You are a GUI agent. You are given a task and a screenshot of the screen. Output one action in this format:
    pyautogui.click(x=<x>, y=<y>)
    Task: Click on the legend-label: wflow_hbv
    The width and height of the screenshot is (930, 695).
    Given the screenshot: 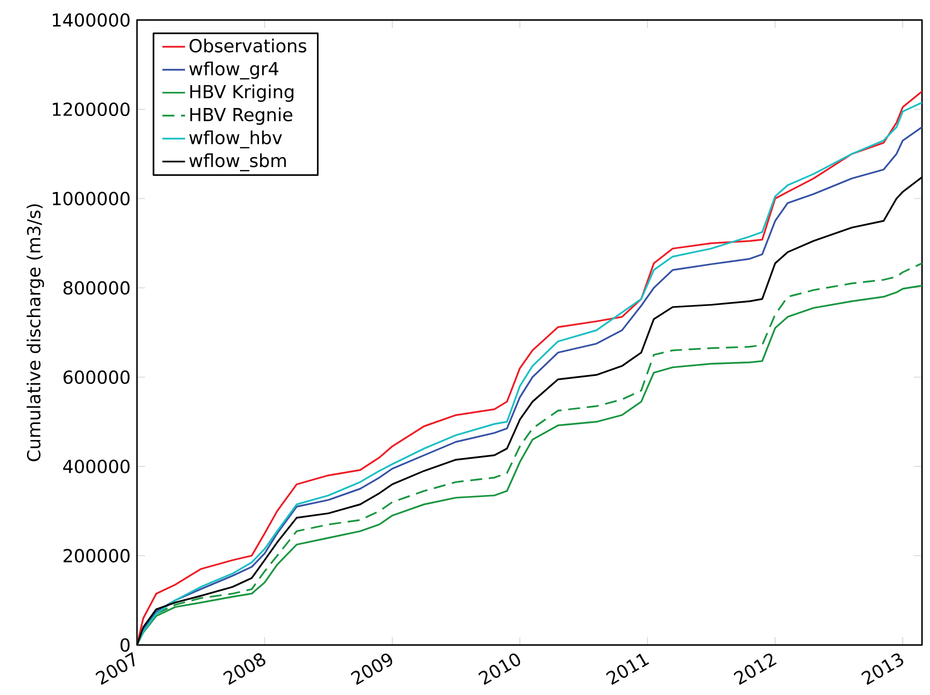 What is the action you would take?
    pyautogui.click(x=235, y=139)
    